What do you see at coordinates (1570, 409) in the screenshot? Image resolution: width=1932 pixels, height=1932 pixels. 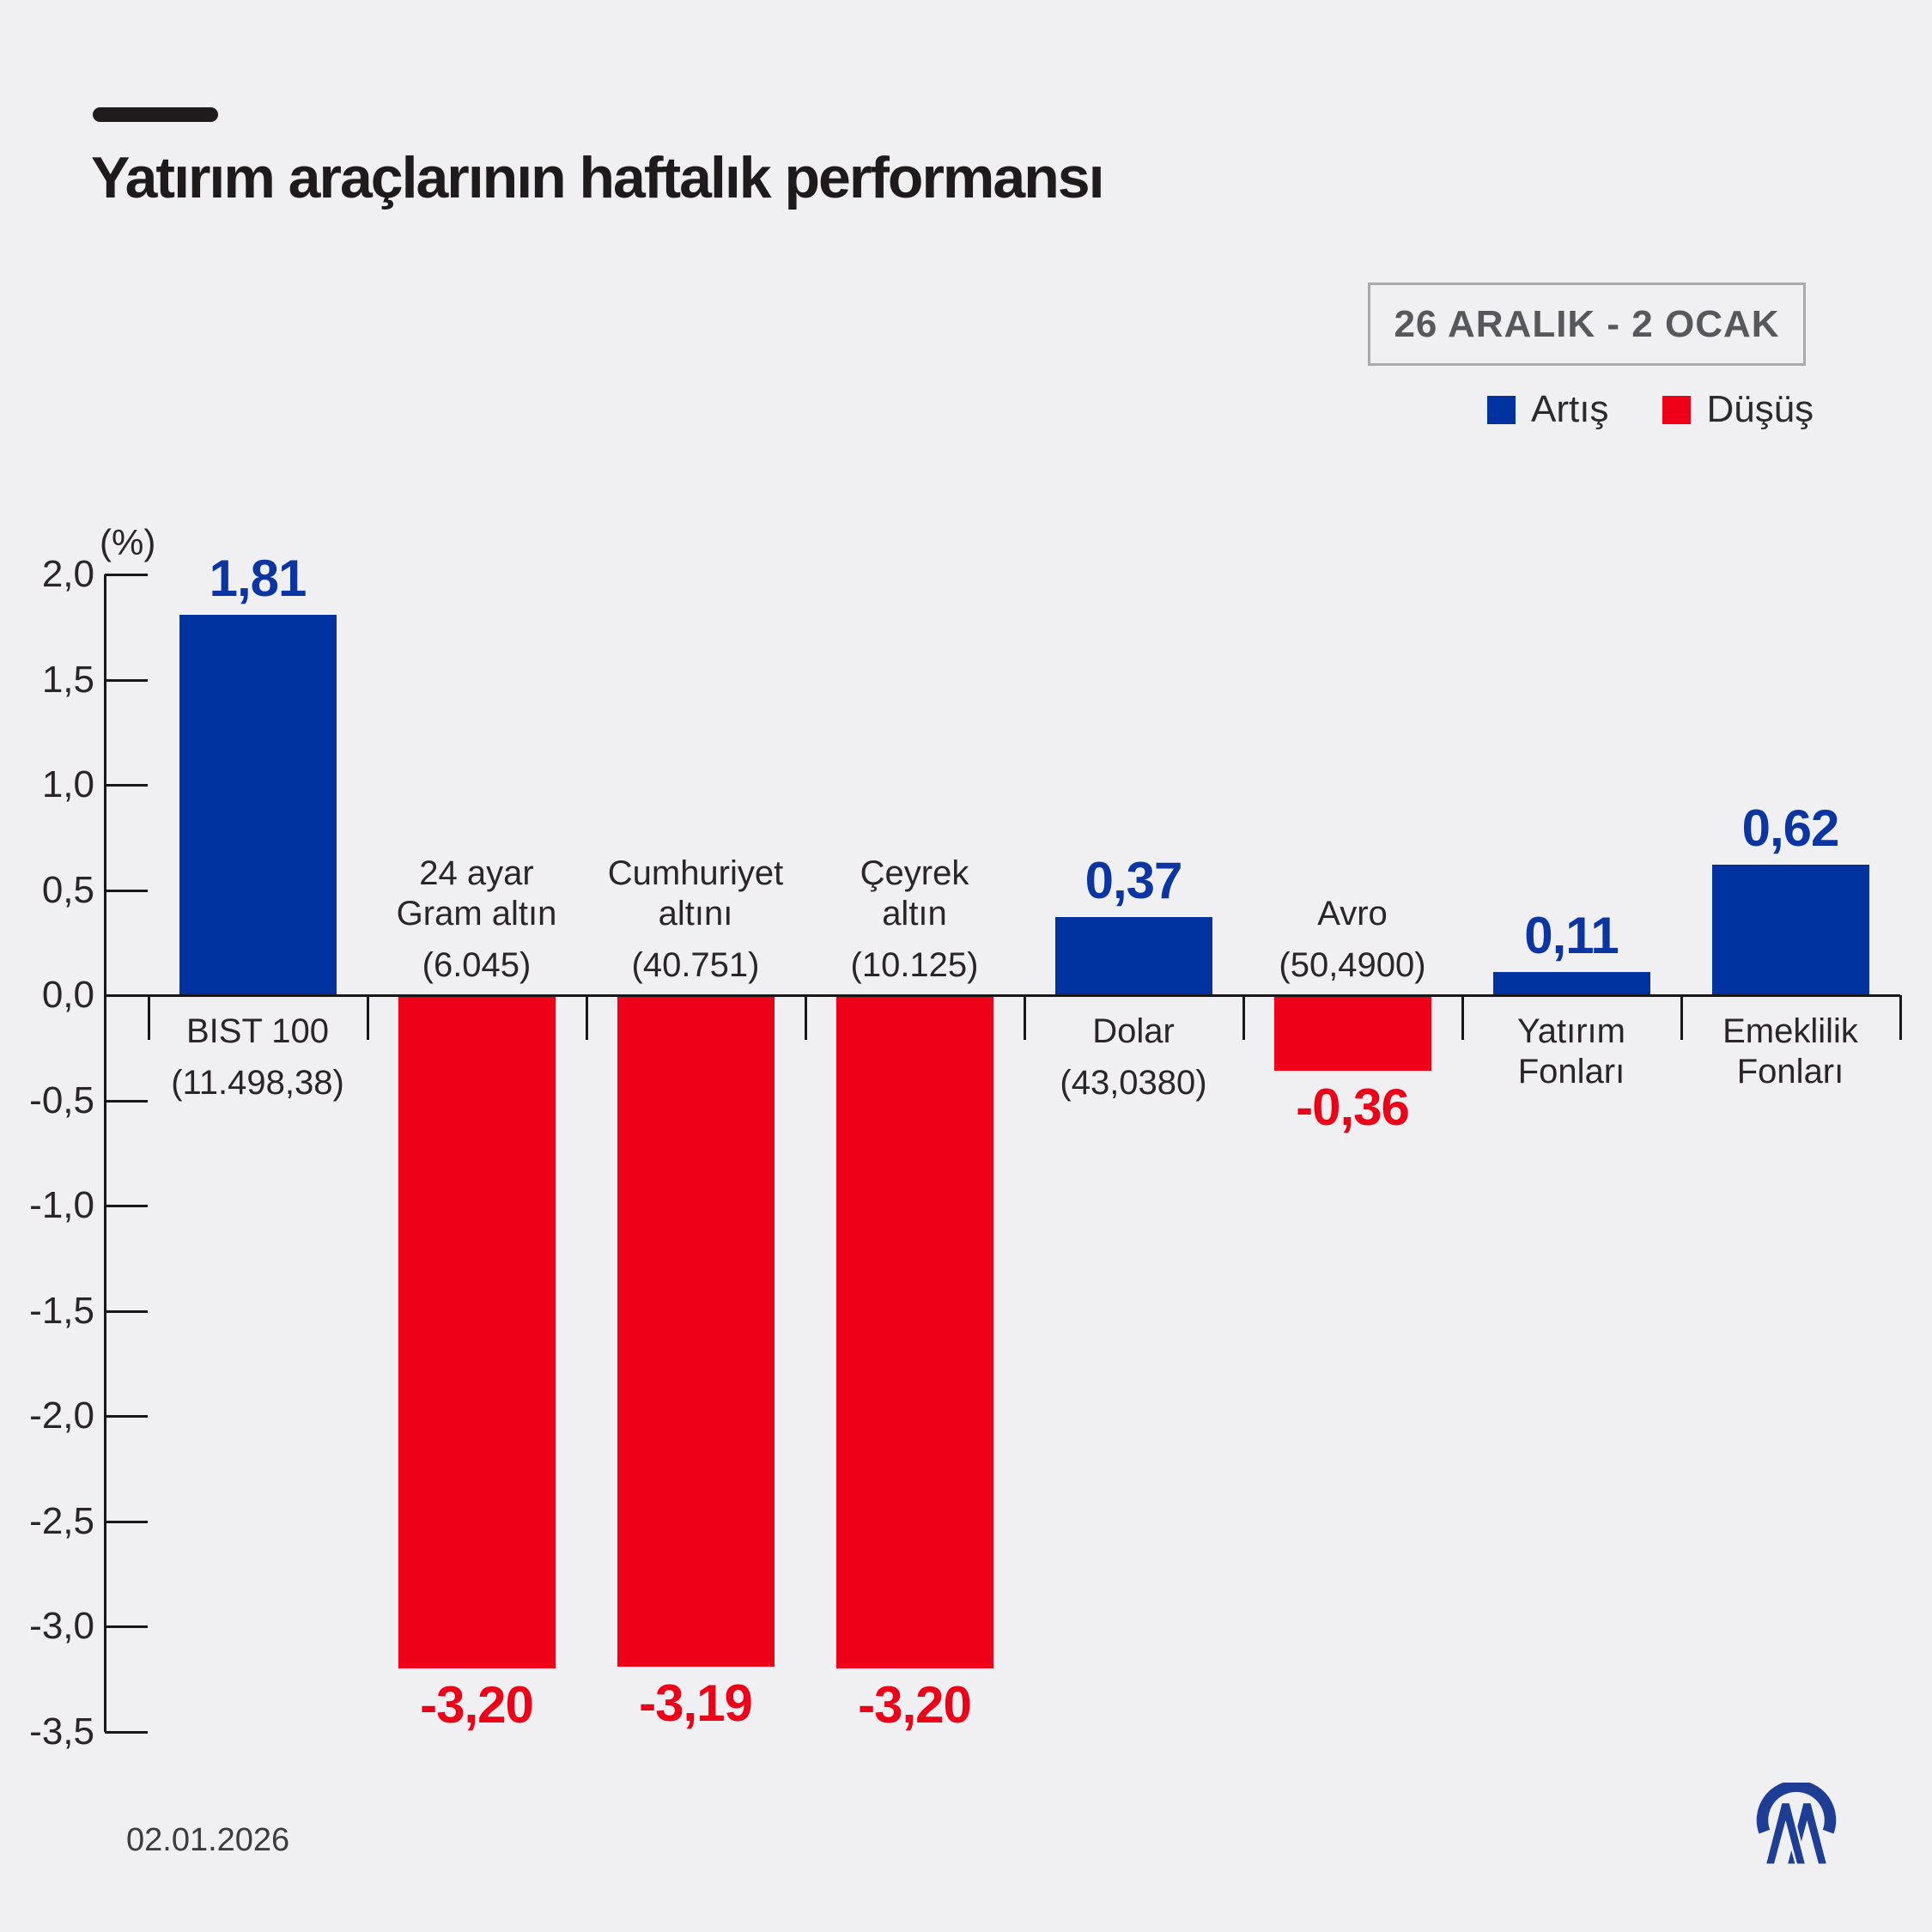 I see `legend-increase-label: Artış` at bounding box center [1570, 409].